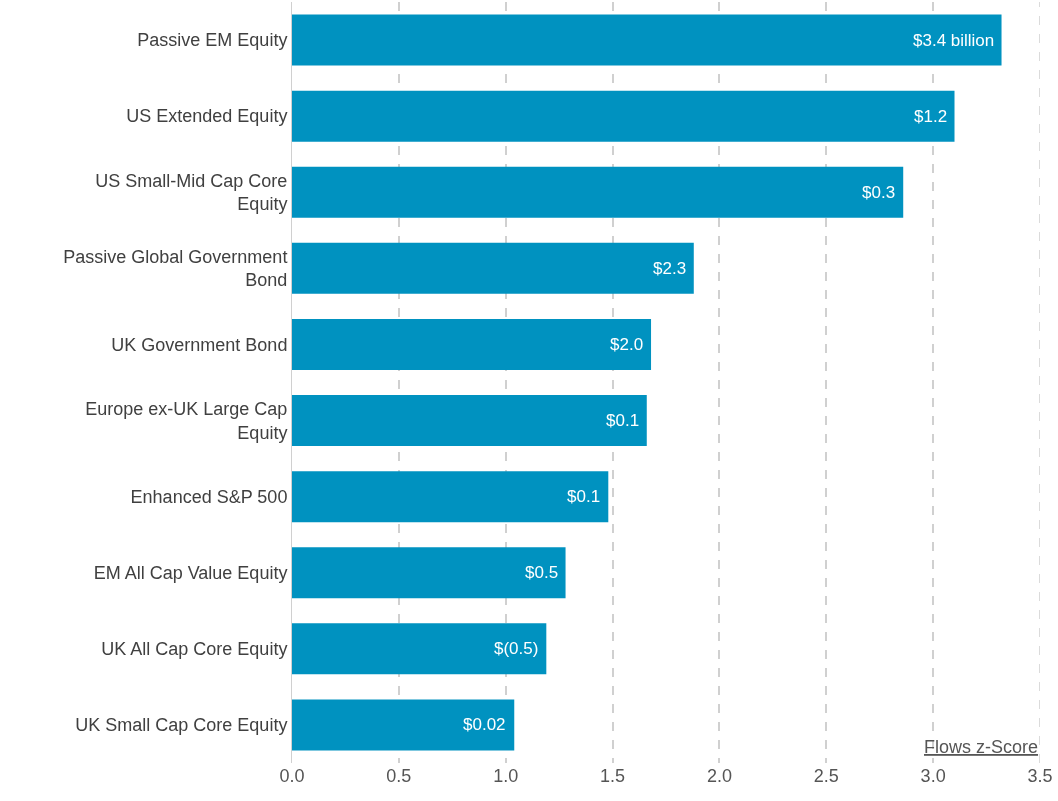 The height and width of the screenshot is (801, 1058). Describe the element at coordinates (212, 40) in the screenshot. I see `y-tick-label: Passive EM Equity` at that location.